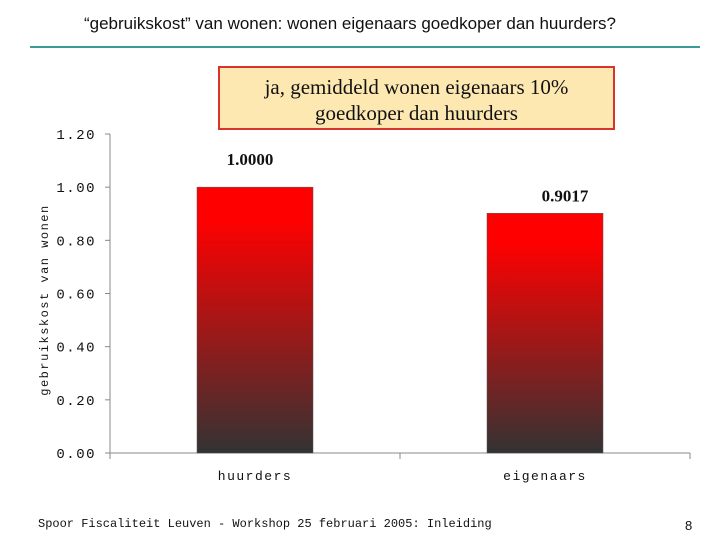 This screenshot has height=540, width=720. I want to click on title-divider, so click(365, 47).